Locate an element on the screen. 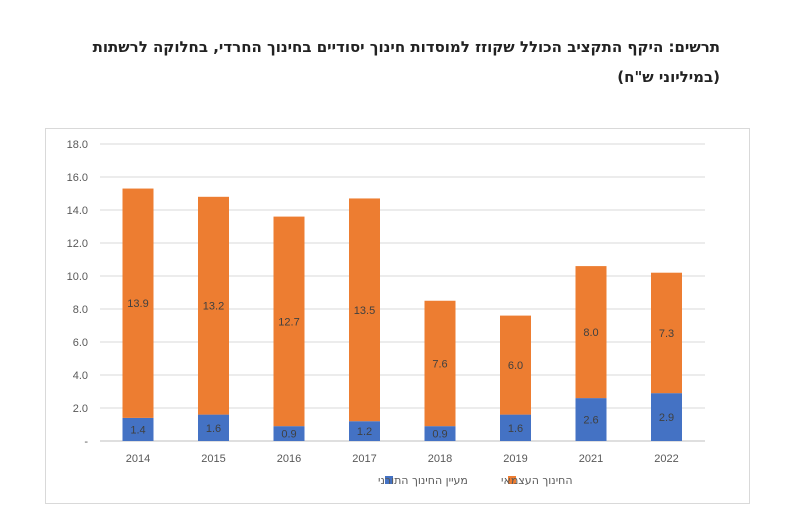 This screenshot has height=530, width=786. x-tick-label-2018: 2018 is located at coordinates (440, 459).